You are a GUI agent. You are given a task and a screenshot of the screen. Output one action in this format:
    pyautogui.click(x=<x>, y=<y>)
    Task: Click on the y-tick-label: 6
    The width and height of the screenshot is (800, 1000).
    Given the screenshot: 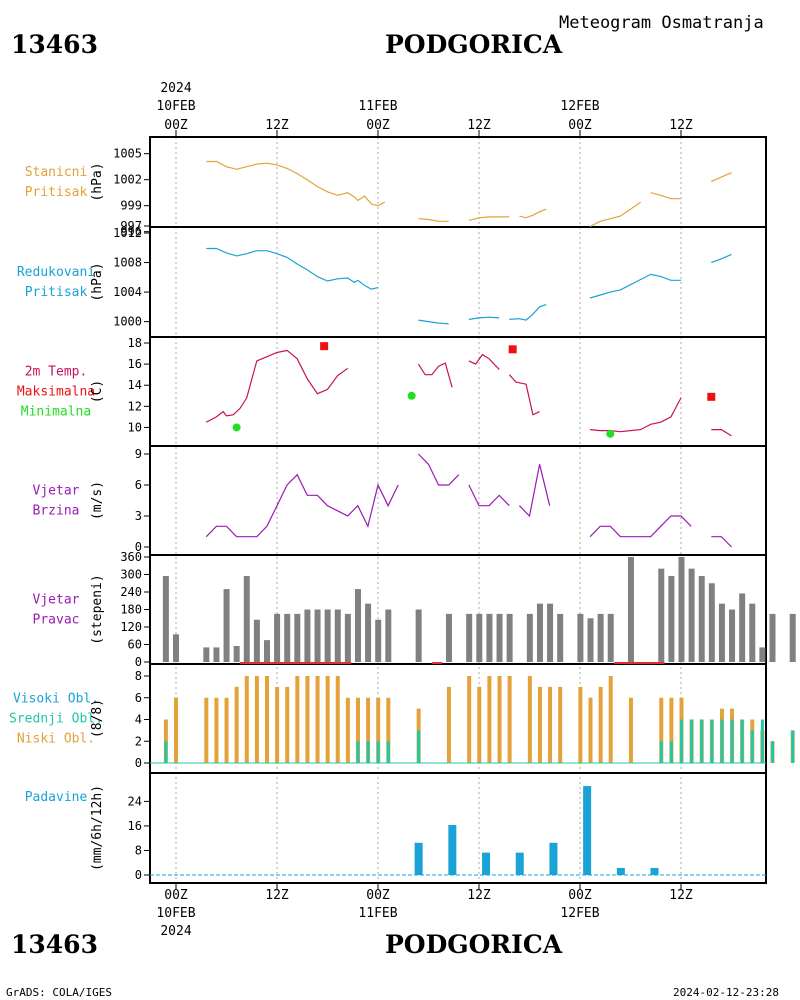 What is the action you would take?
    pyautogui.click(x=138, y=698)
    